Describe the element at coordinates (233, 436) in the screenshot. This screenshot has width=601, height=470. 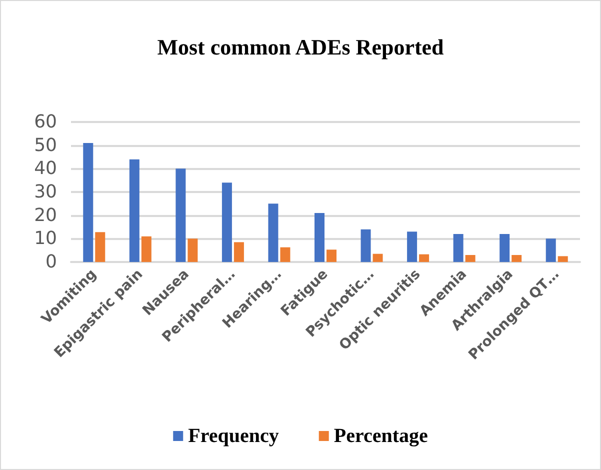
I see `legend-label: Frequency` at that location.